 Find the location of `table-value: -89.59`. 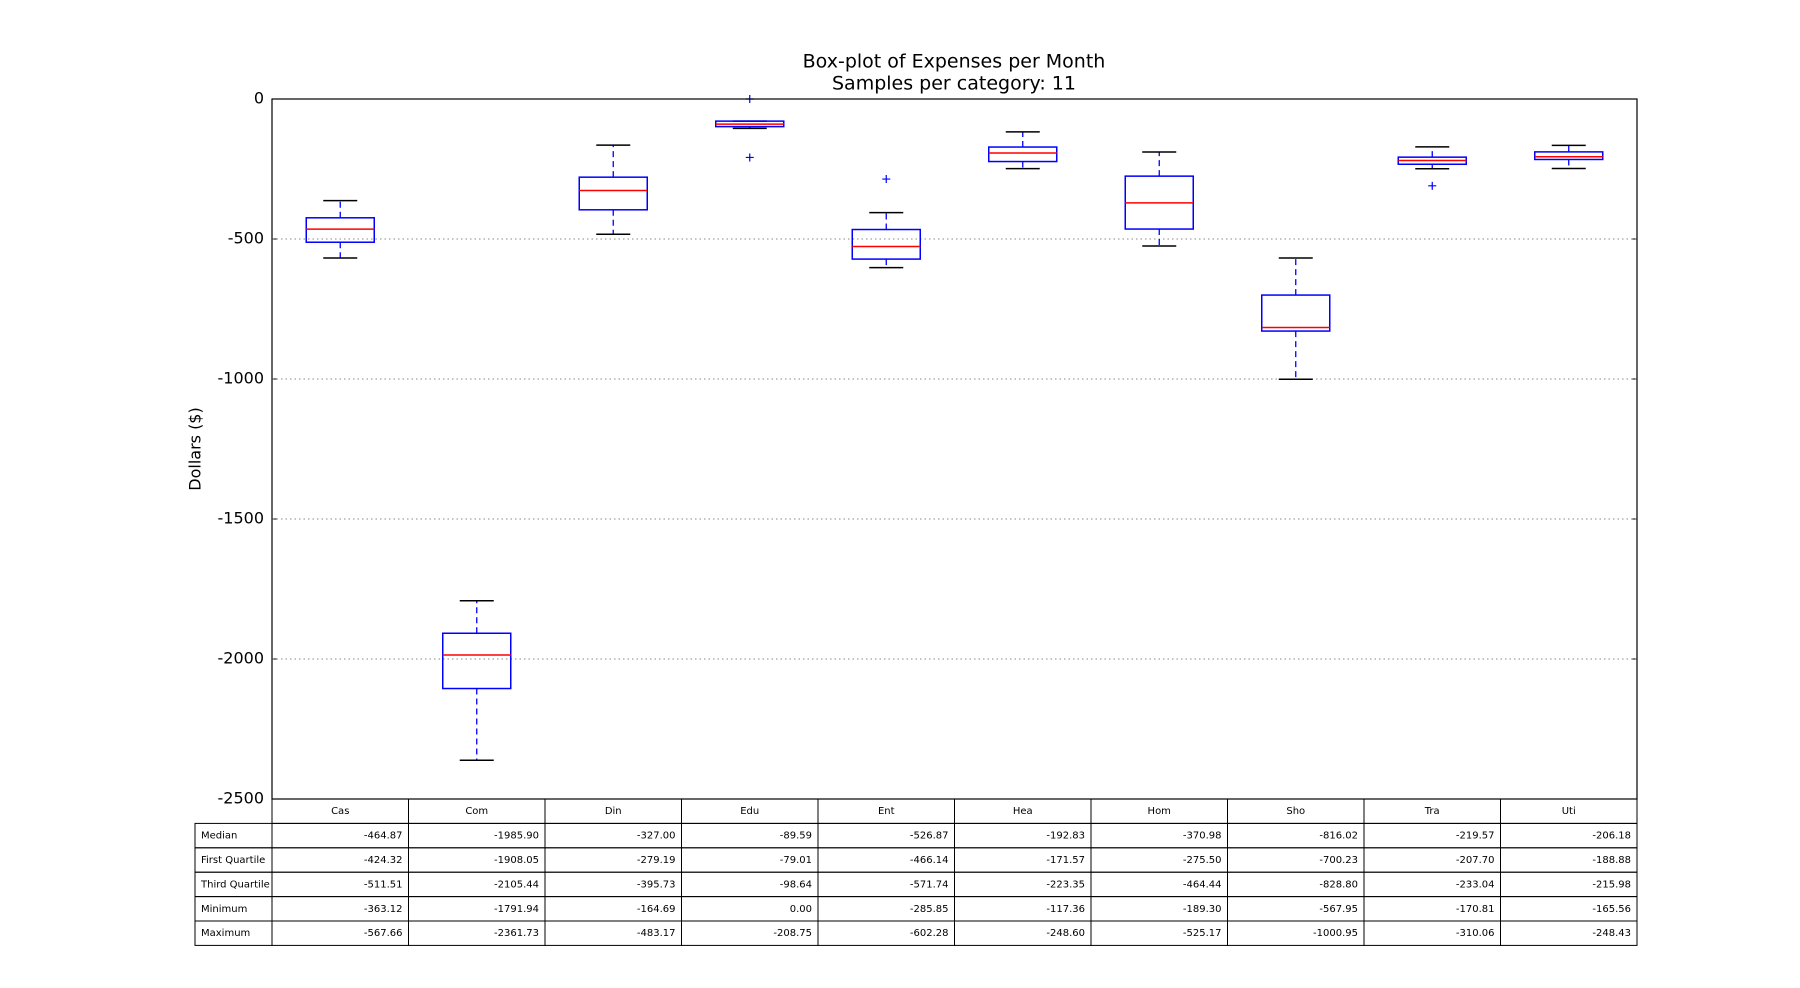

table-value: -89.59 is located at coordinates (796, 836).